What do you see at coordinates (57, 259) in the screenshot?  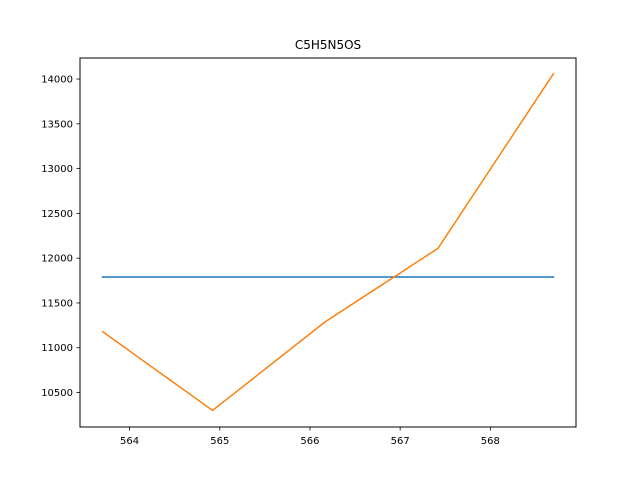 I see `y-tick-label: 12000` at bounding box center [57, 259].